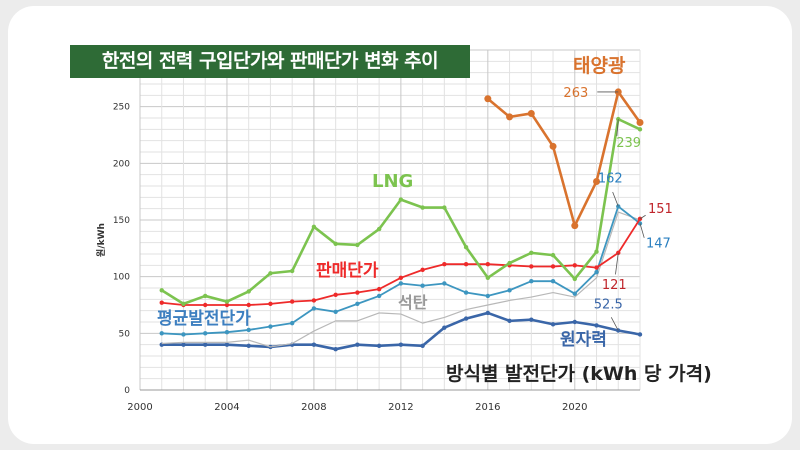  I want to click on series-label-solar: 태양광, so click(599, 66).